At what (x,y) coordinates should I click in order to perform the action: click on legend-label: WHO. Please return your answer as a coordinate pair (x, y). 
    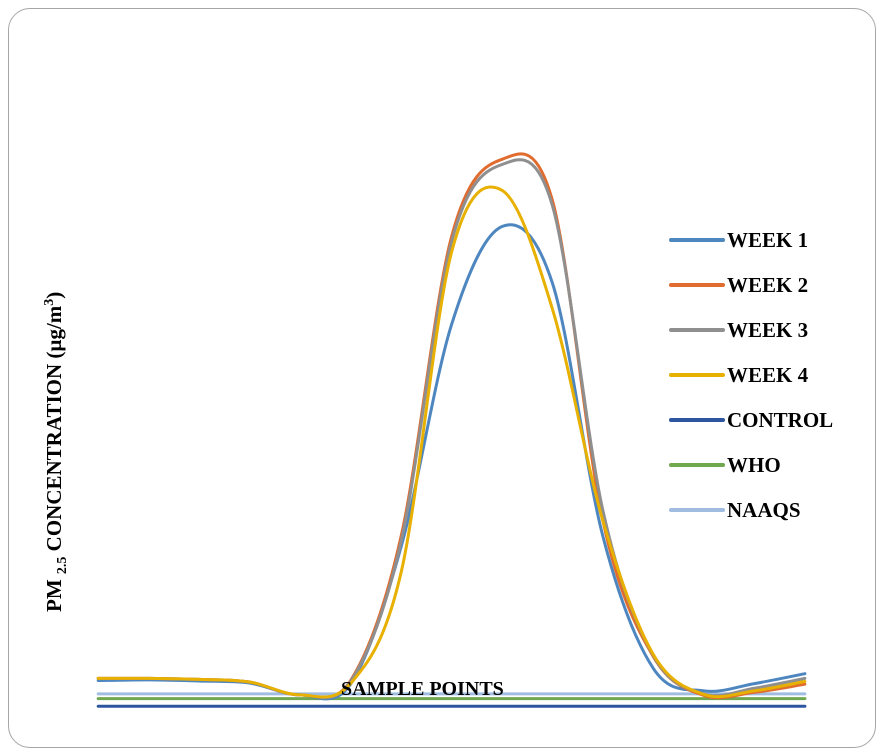
    Looking at the image, I should click on (754, 464).